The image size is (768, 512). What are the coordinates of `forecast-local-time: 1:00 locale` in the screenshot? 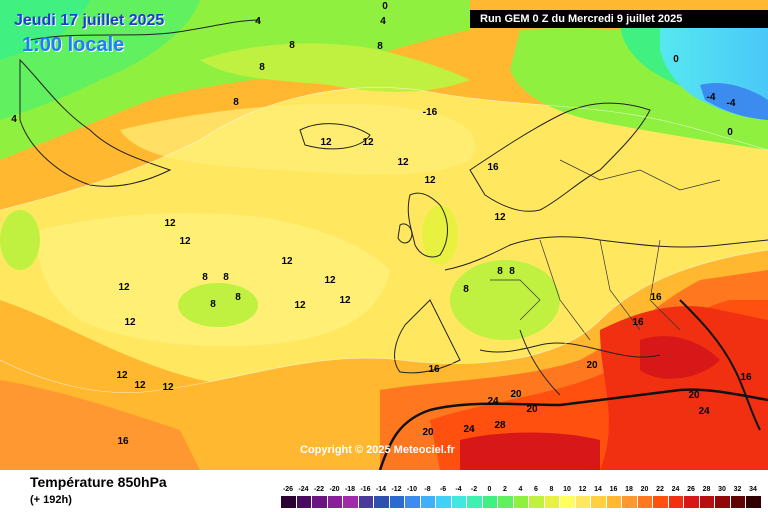 It's located at (73, 45).